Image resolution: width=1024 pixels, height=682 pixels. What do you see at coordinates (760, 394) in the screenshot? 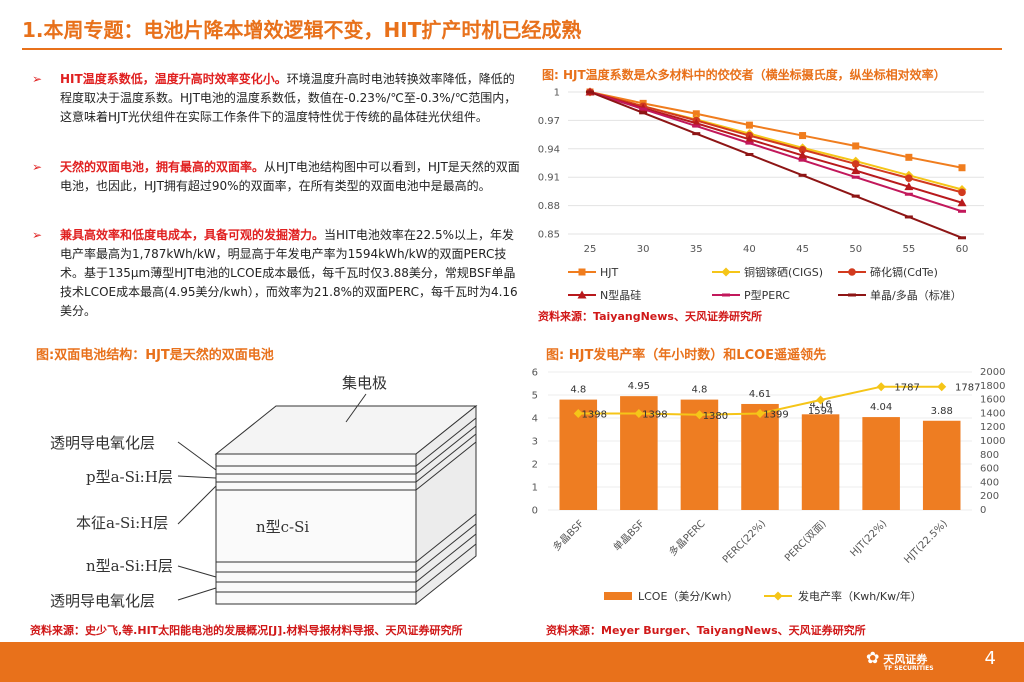
I see `lcoe-data-label: 4.61` at bounding box center [760, 394].